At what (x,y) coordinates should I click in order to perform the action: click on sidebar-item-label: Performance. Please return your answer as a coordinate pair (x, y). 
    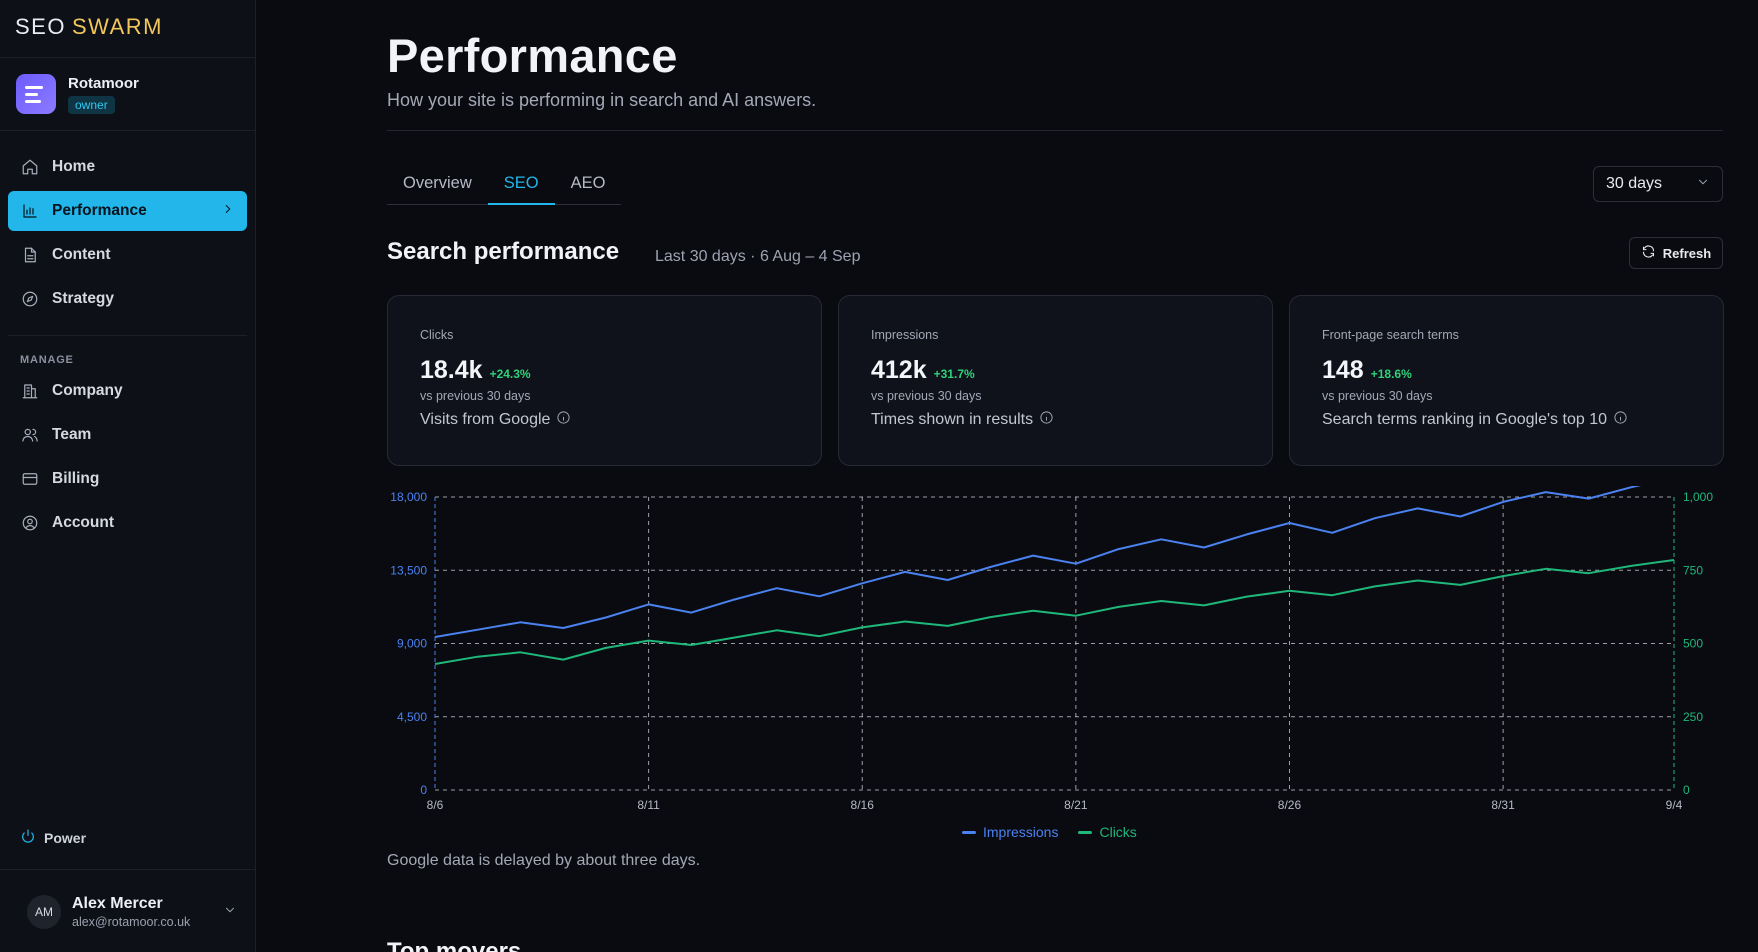
    Looking at the image, I should click on (99, 210).